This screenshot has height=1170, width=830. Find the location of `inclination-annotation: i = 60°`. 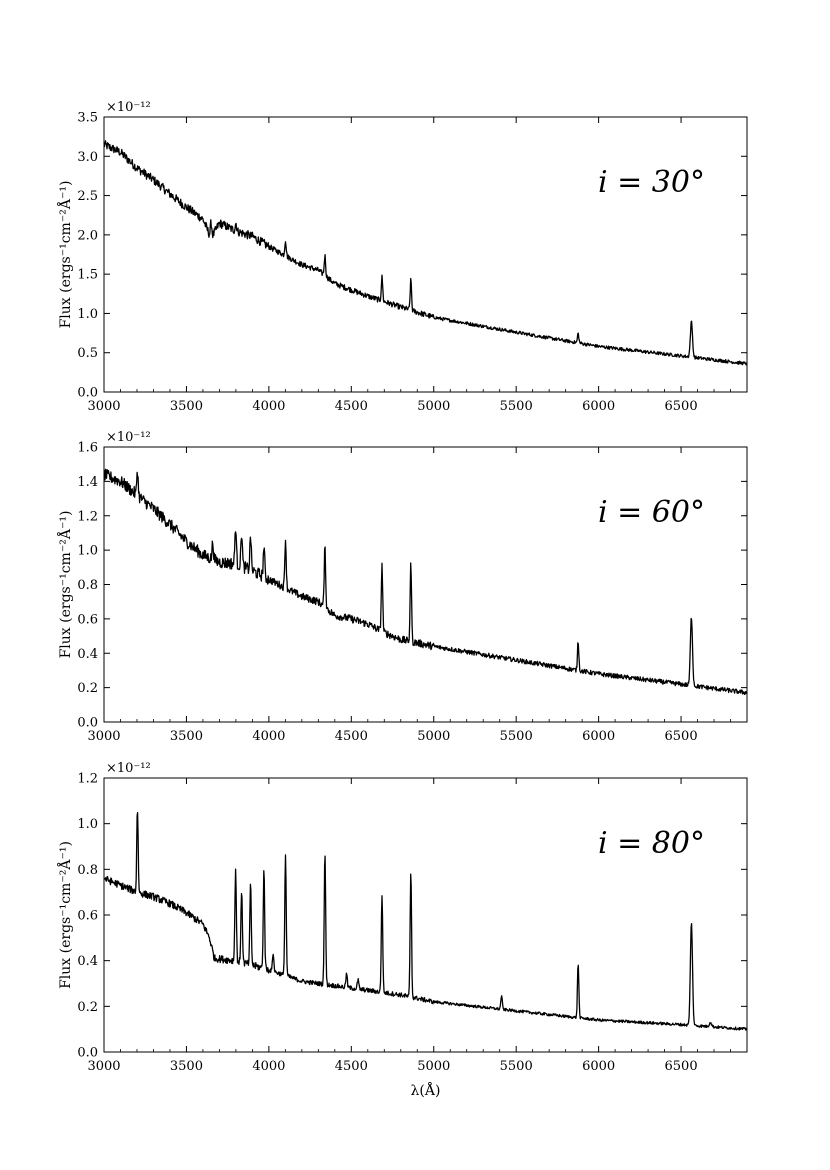

inclination-annotation: i = 60° is located at coordinates (651, 512).